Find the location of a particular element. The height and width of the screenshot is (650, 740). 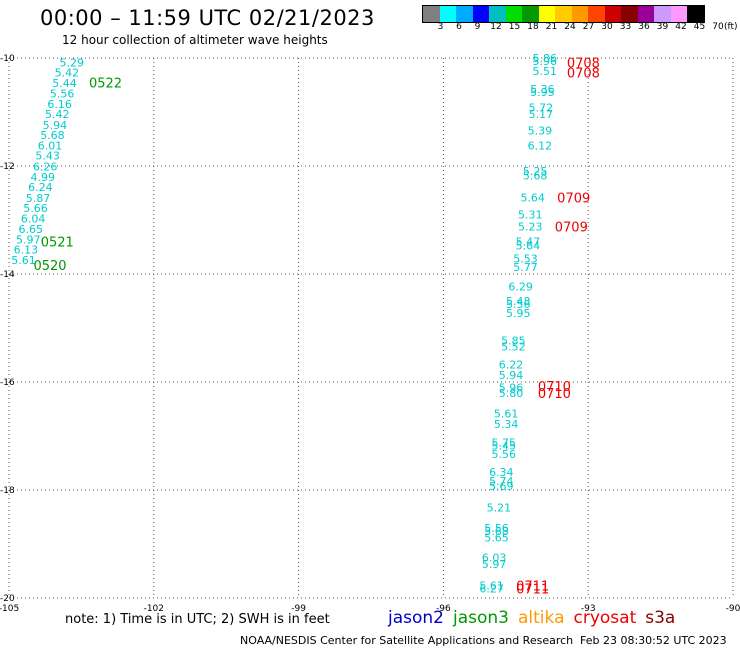

page-title: 00:00 – 11:59 UTC 02/21/2023 is located at coordinates (207, 18).